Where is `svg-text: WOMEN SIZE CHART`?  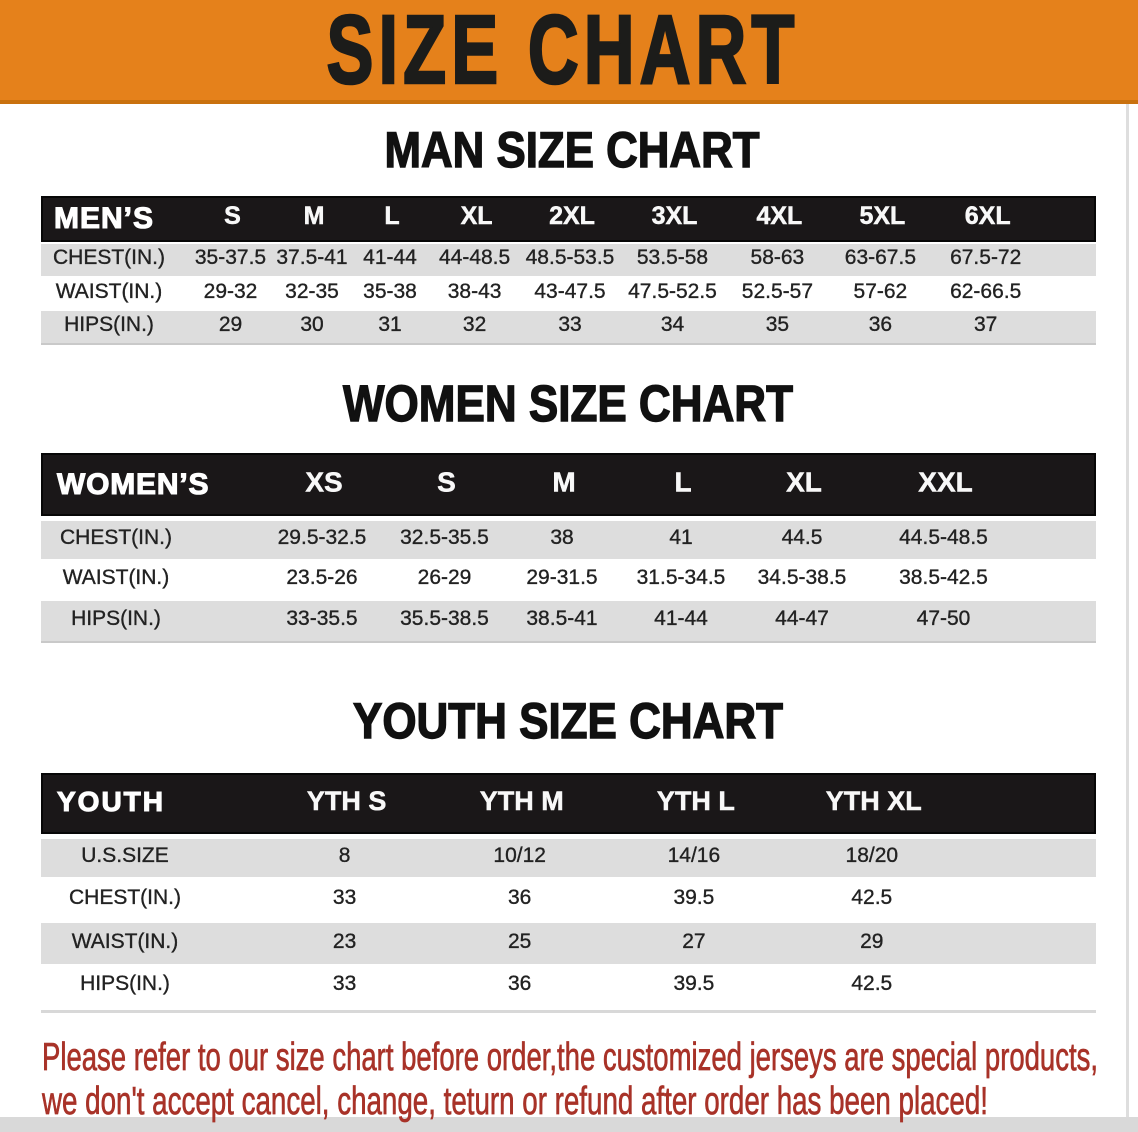
svg-text: WOMEN SIZE CHART is located at coordinates (568, 402).